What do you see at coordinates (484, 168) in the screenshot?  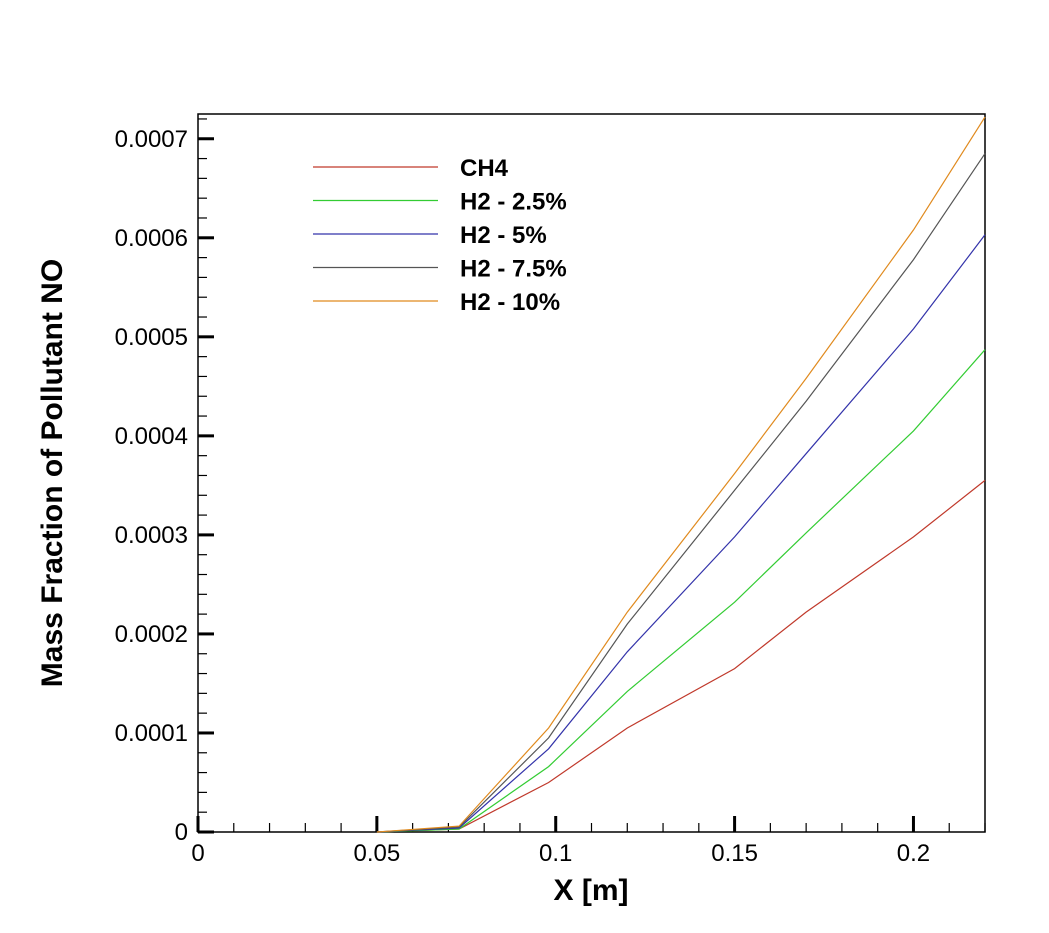 I see `legend-label: CH4` at bounding box center [484, 168].